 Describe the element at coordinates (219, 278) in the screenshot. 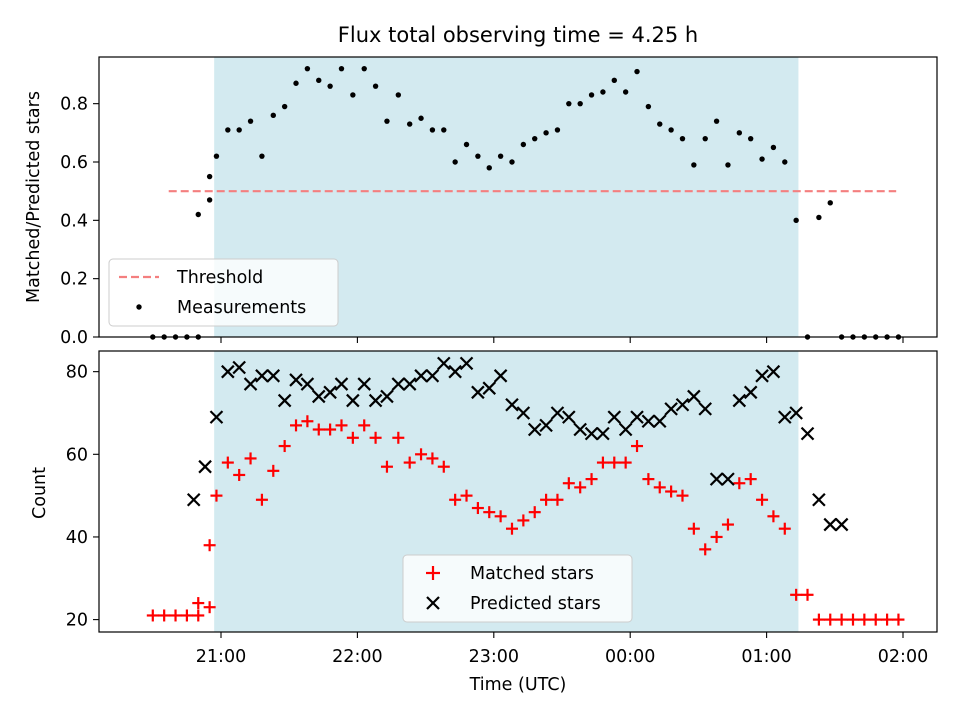

I see `legend-threshold-label: Threshold` at that location.